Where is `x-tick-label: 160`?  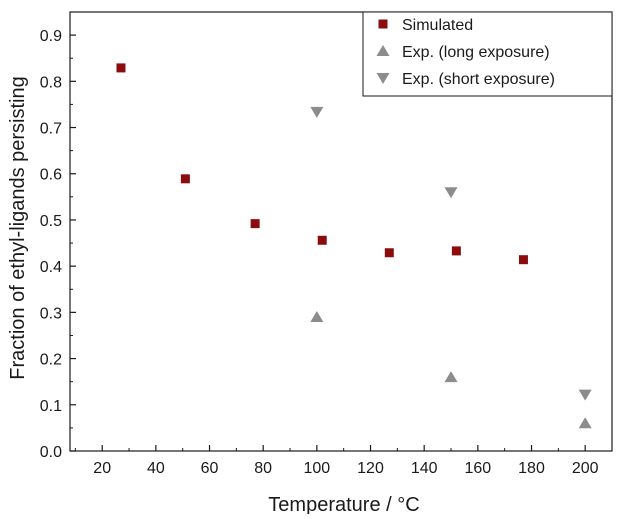 x-tick-label: 160 is located at coordinates (477, 468).